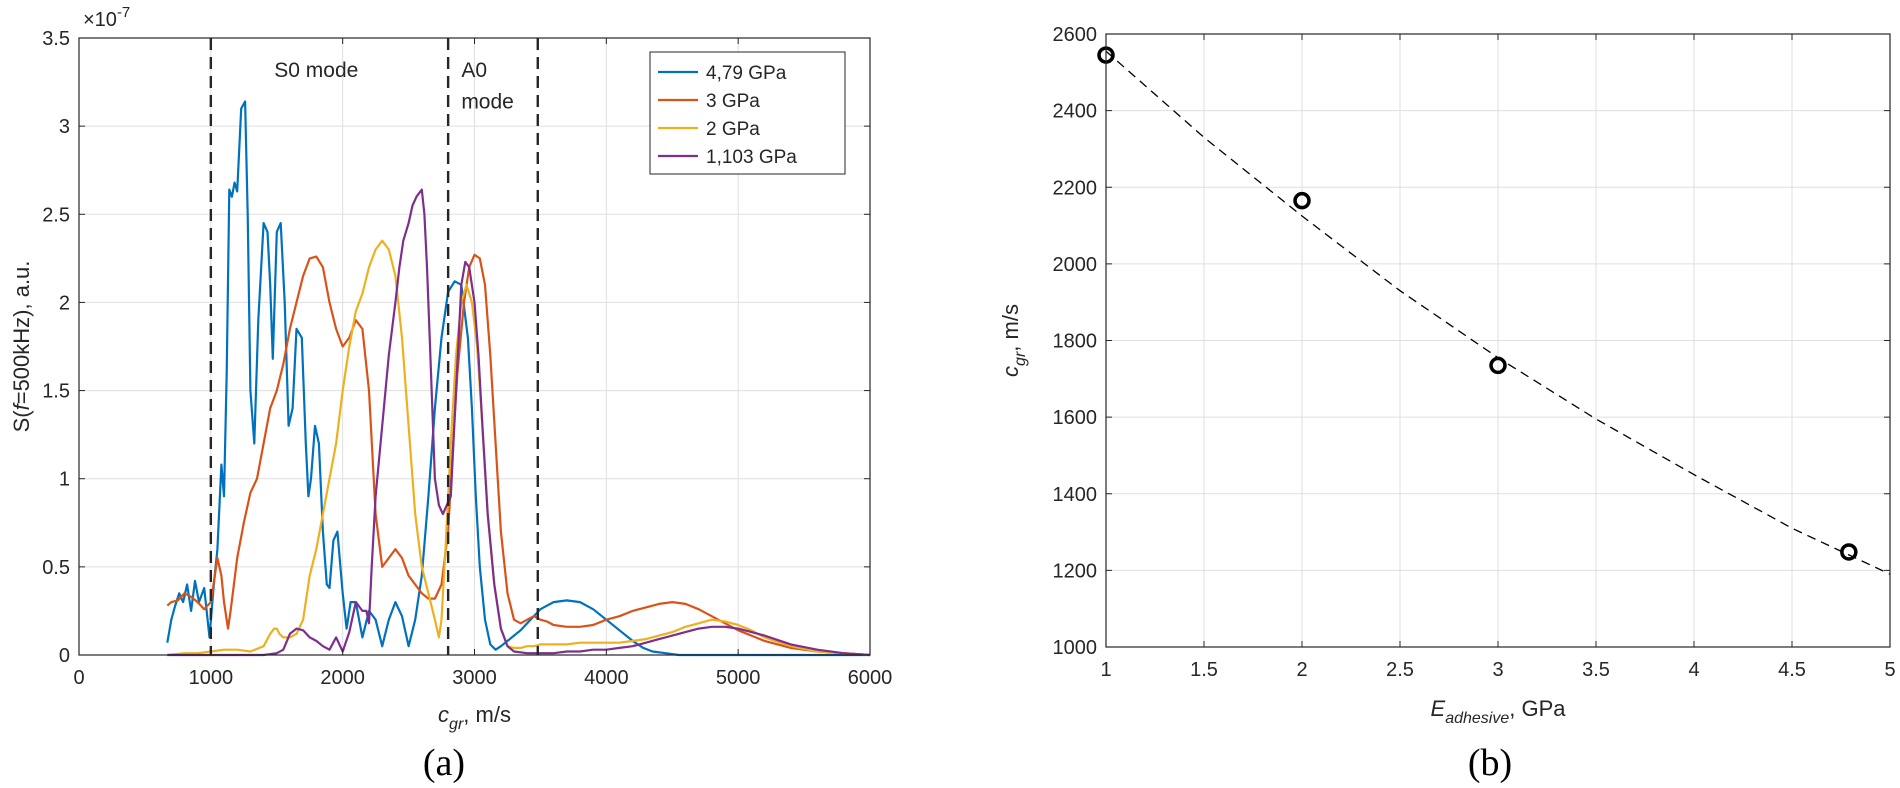 This screenshot has height=788, width=1900. Describe the element at coordinates (1596, 670) in the screenshot. I see `chart-b-xtick-label: 3.5` at that location.